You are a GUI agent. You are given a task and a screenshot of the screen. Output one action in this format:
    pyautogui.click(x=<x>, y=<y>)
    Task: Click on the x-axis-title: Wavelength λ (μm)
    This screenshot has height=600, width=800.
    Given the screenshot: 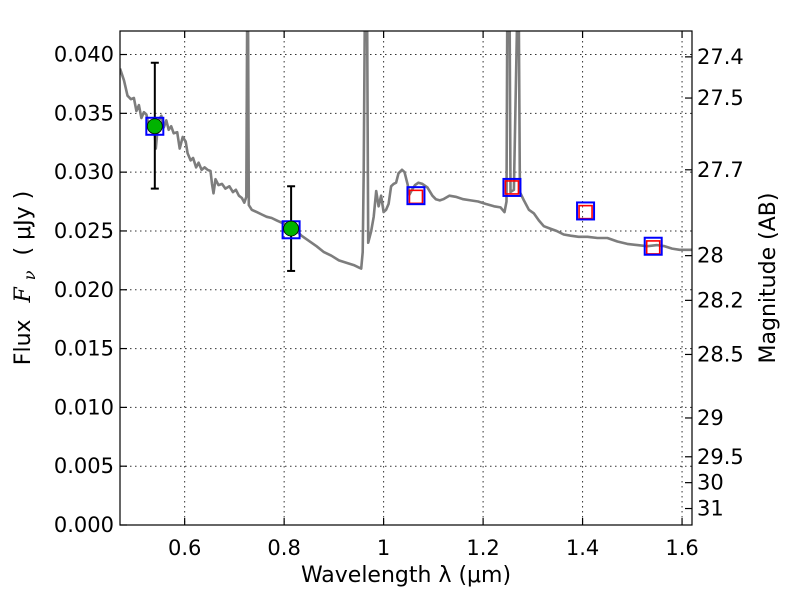 What is the action you would take?
    pyautogui.click(x=406, y=575)
    